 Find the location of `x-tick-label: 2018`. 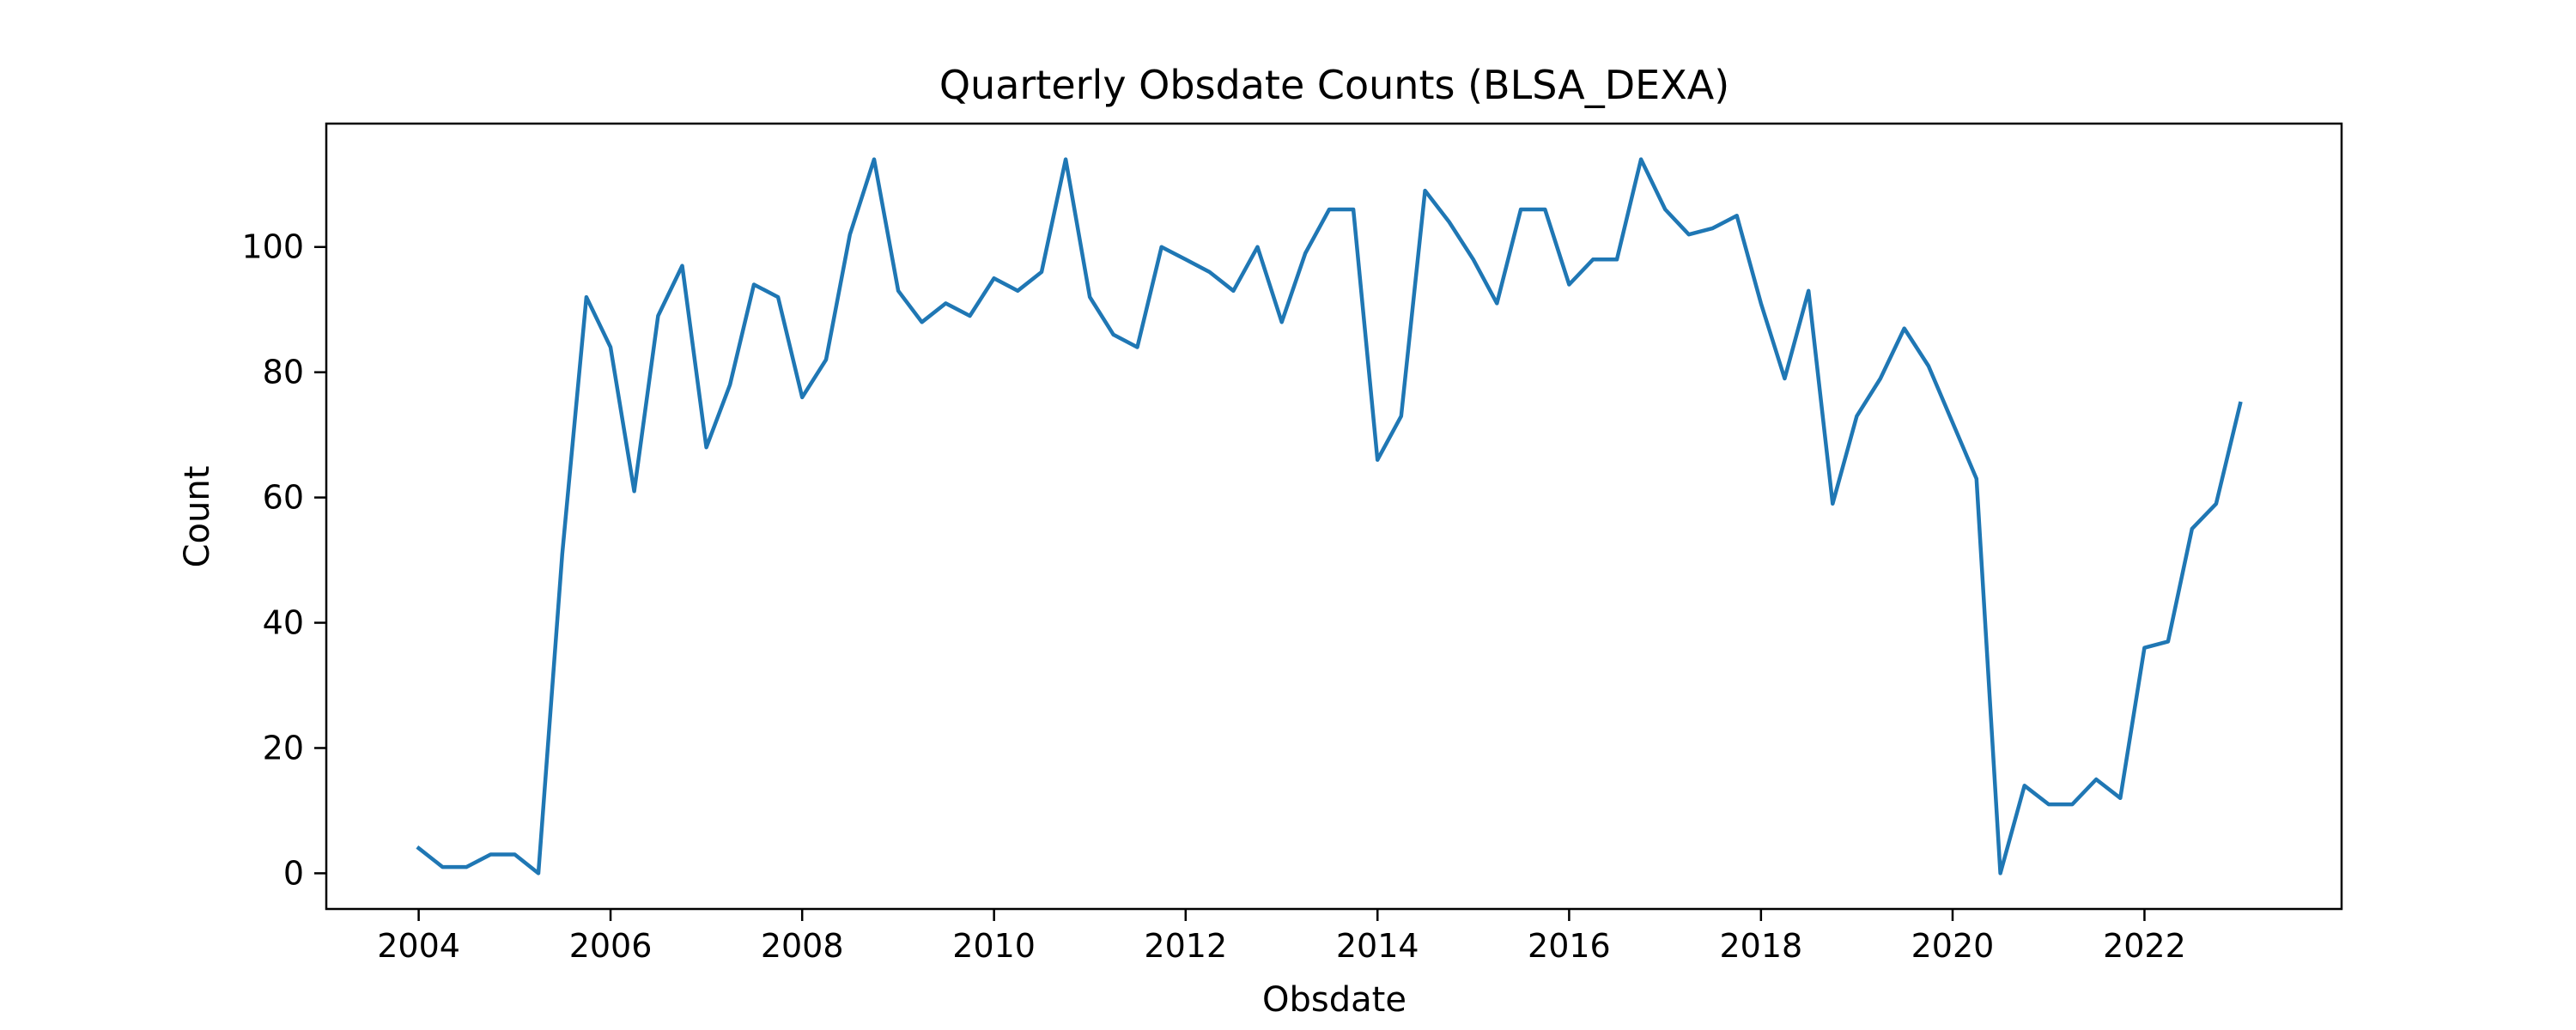

x-tick-label: 2018 is located at coordinates (1761, 946).